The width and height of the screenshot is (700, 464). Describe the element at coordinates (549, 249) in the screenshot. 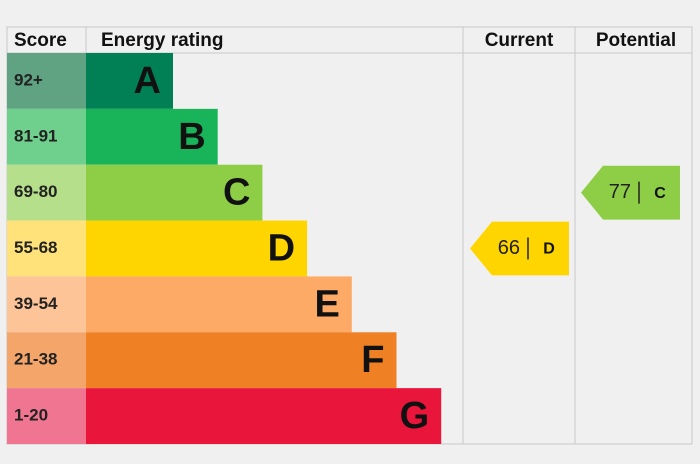

I see `current-band: D` at that location.